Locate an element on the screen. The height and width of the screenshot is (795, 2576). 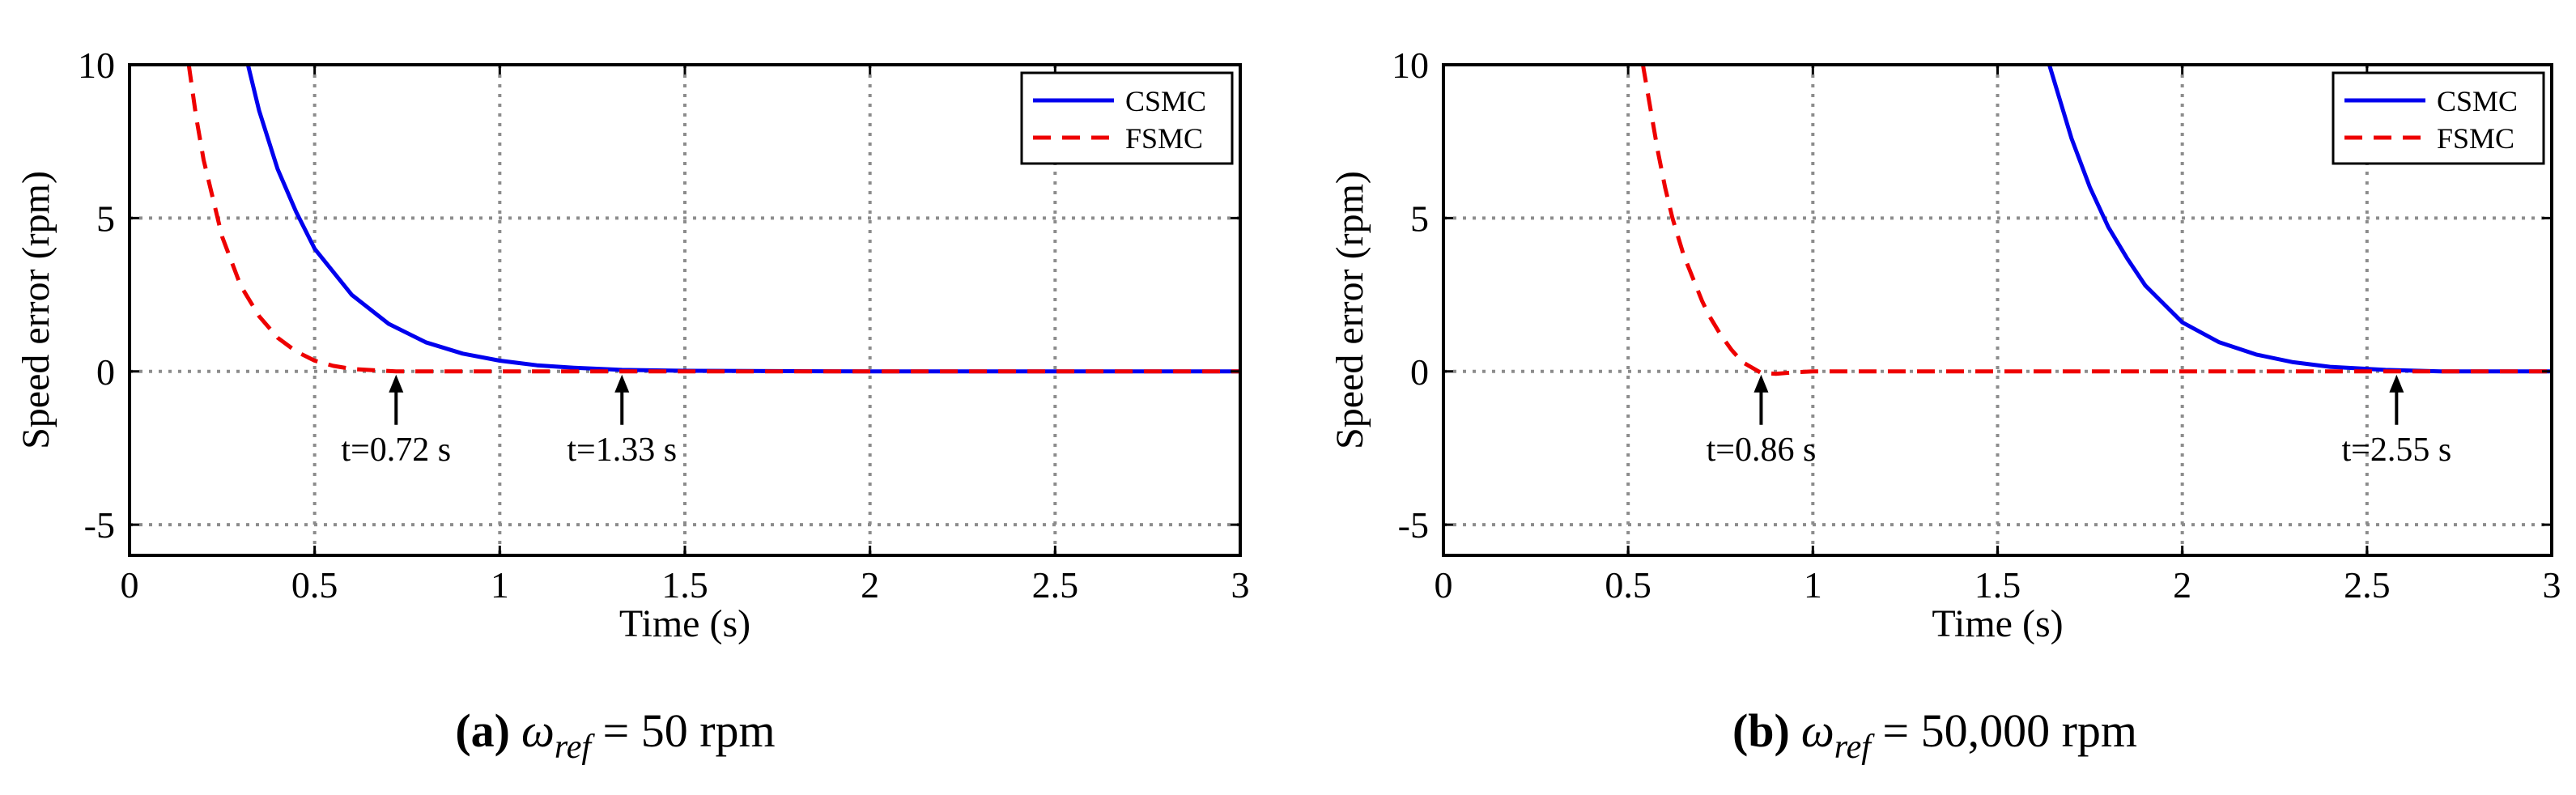
caption-rest: = 50 rpm is located at coordinates (683, 730).